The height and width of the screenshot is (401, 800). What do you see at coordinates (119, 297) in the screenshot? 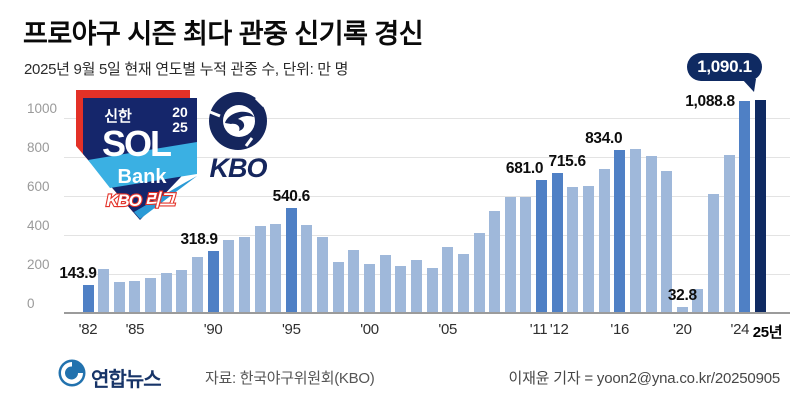
I see `bar-1984` at bounding box center [119, 297].